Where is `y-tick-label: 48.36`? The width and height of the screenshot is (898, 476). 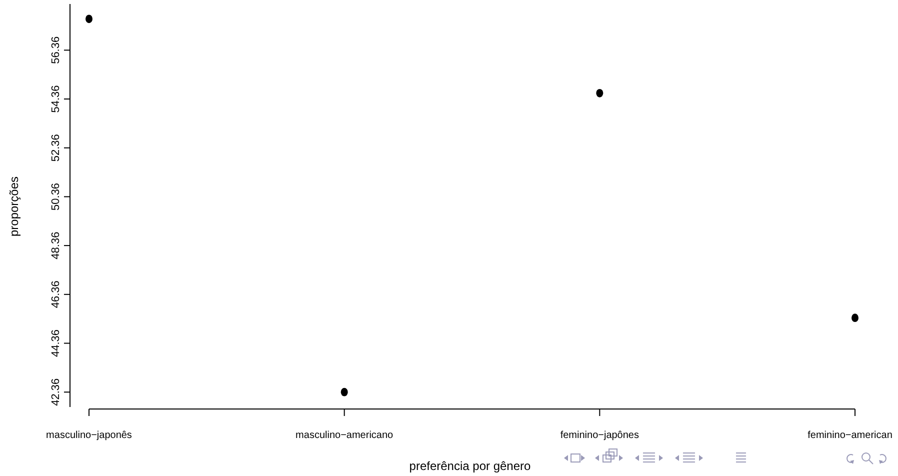
y-tick-label: 48.36 is located at coordinates (56, 246).